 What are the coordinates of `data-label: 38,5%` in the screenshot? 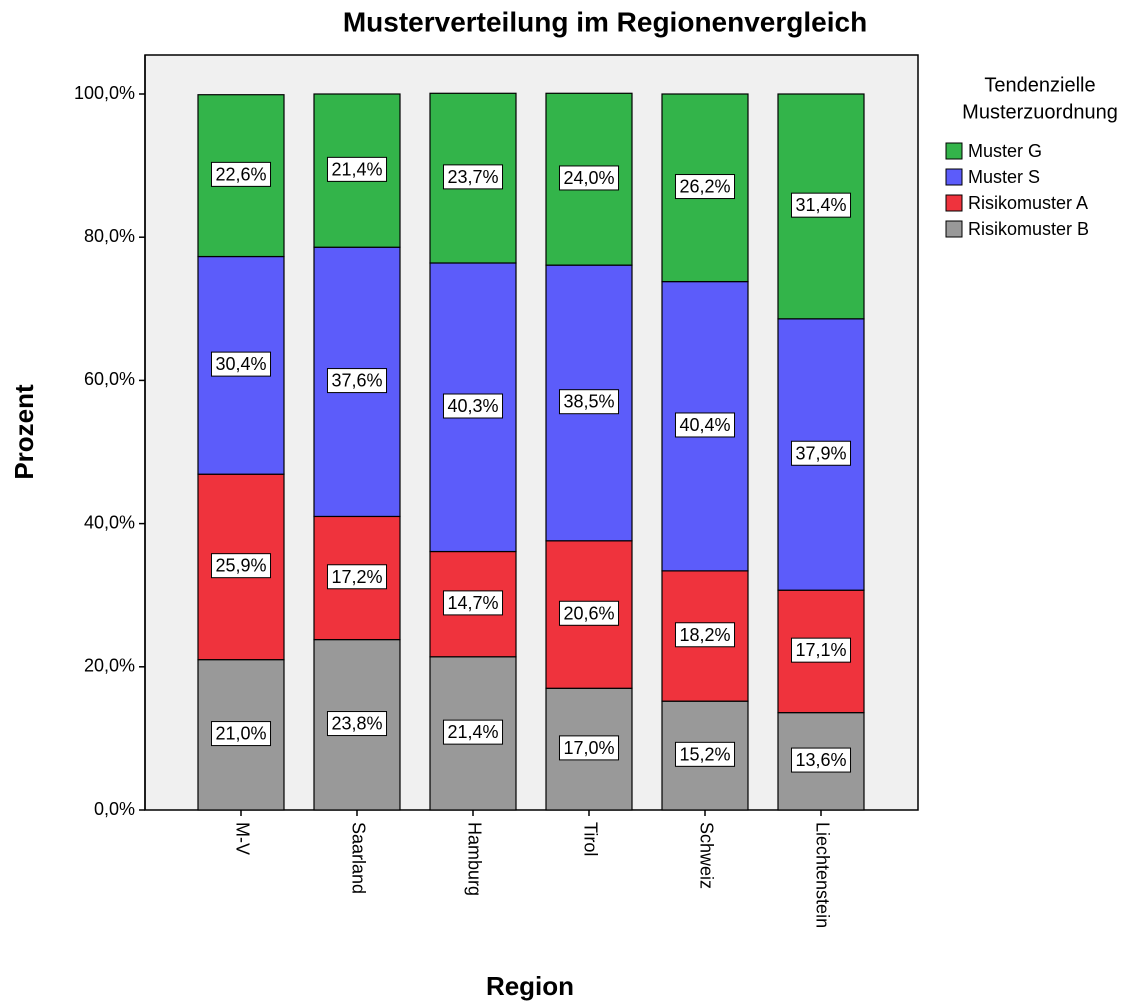 It's located at (588, 402).